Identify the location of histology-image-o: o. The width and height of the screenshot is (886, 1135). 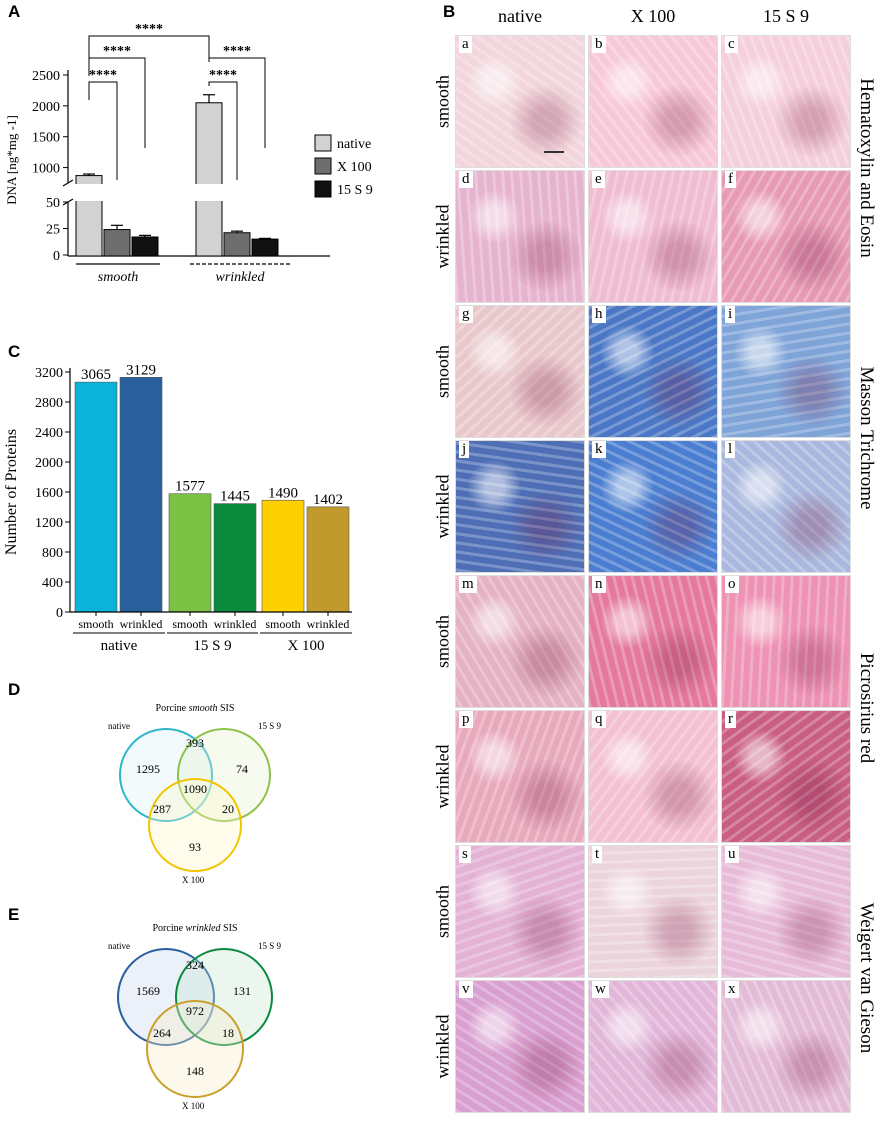
(786, 641).